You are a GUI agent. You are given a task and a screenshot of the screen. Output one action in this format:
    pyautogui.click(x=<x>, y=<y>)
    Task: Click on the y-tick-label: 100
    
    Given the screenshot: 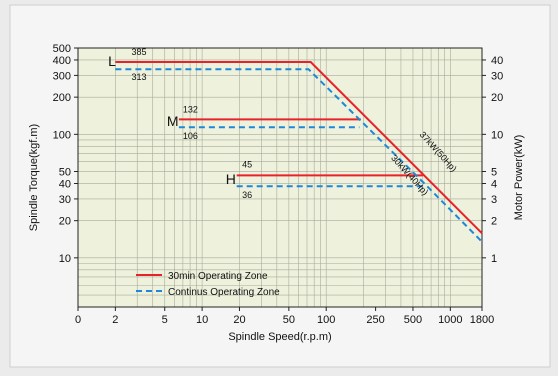 What is the action you would take?
    pyautogui.click(x=62, y=135)
    